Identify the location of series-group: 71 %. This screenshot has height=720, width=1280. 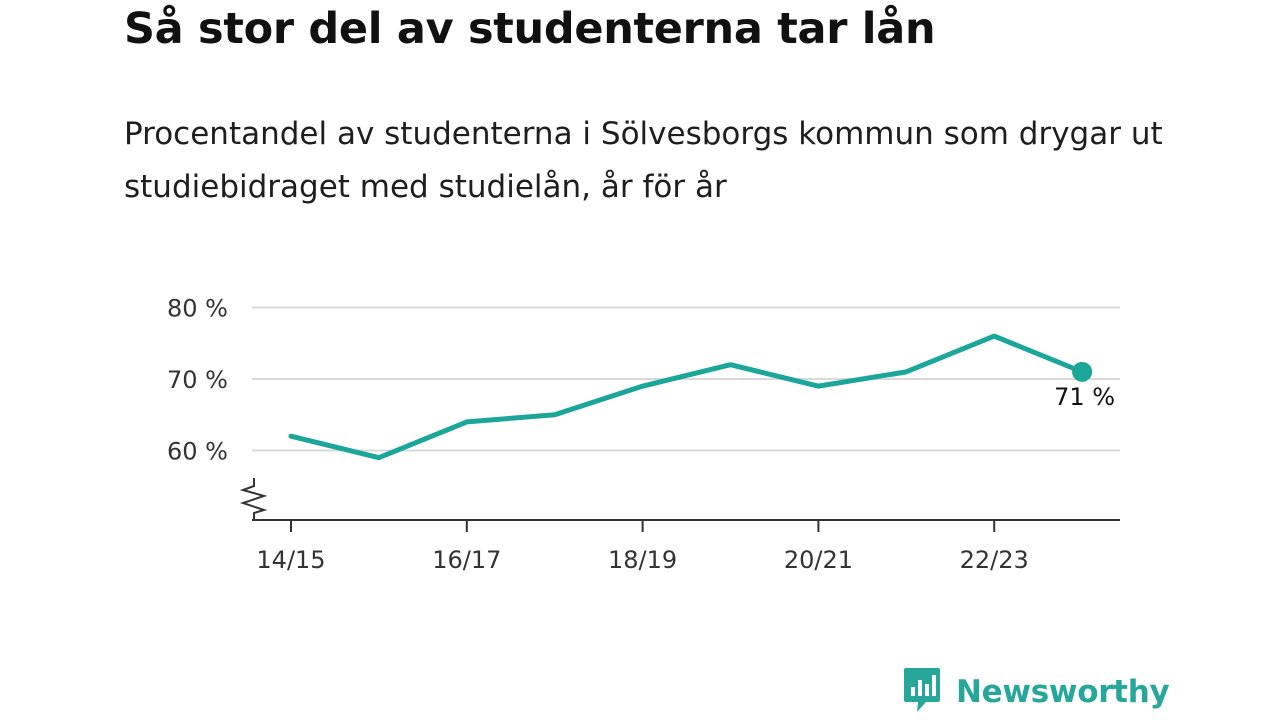
(701, 397).